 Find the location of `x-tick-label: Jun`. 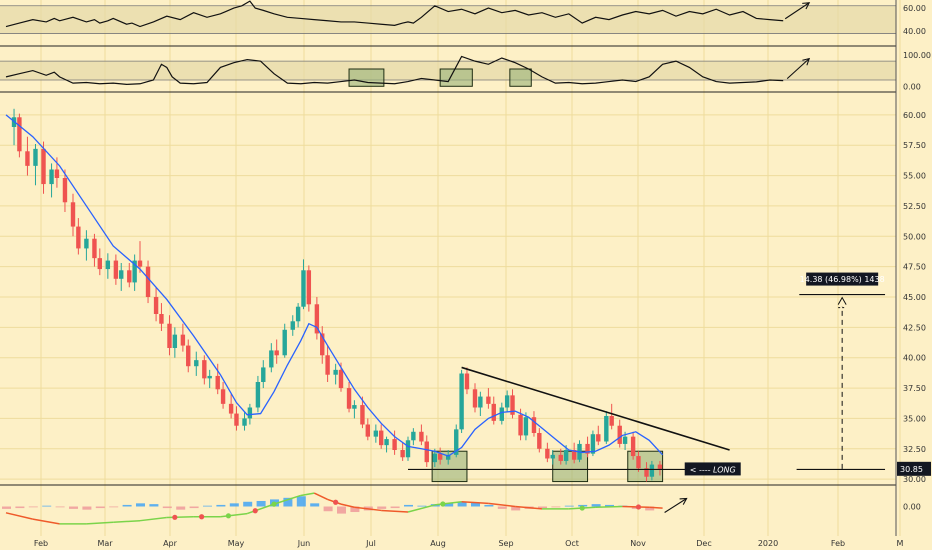

x-tick-label: Jun is located at coordinates (304, 543).